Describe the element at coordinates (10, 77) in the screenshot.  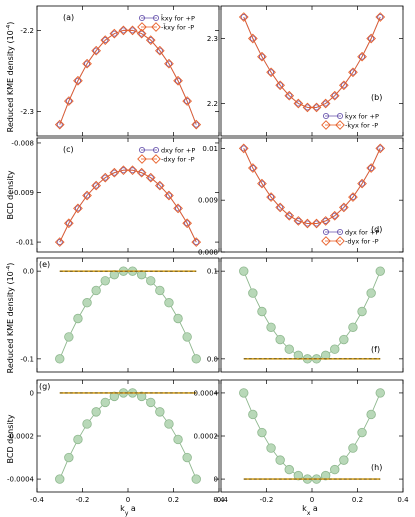
I see `ylabel-row1: Reduced KME density (10-4)` at that location.